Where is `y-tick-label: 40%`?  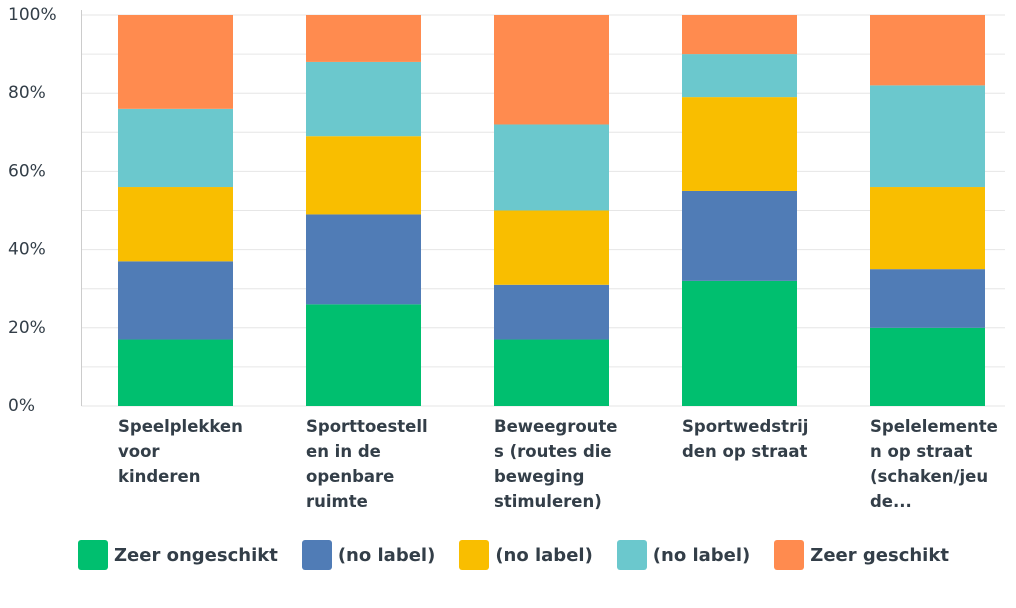 y-tick-label: 40% is located at coordinates (27, 250).